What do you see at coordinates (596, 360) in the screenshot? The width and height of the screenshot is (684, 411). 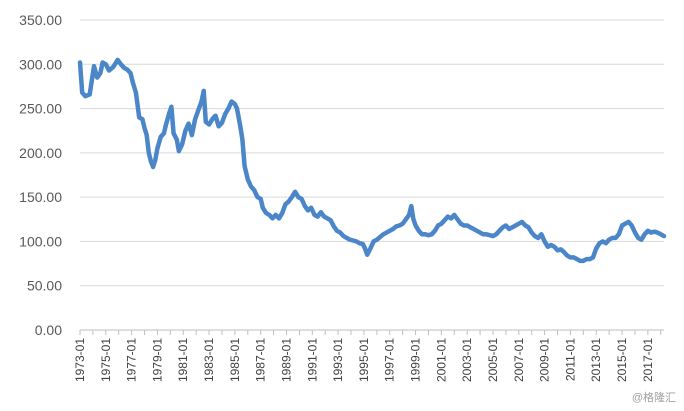 I see `x-tick-label: 2013-01` at bounding box center [596, 360].